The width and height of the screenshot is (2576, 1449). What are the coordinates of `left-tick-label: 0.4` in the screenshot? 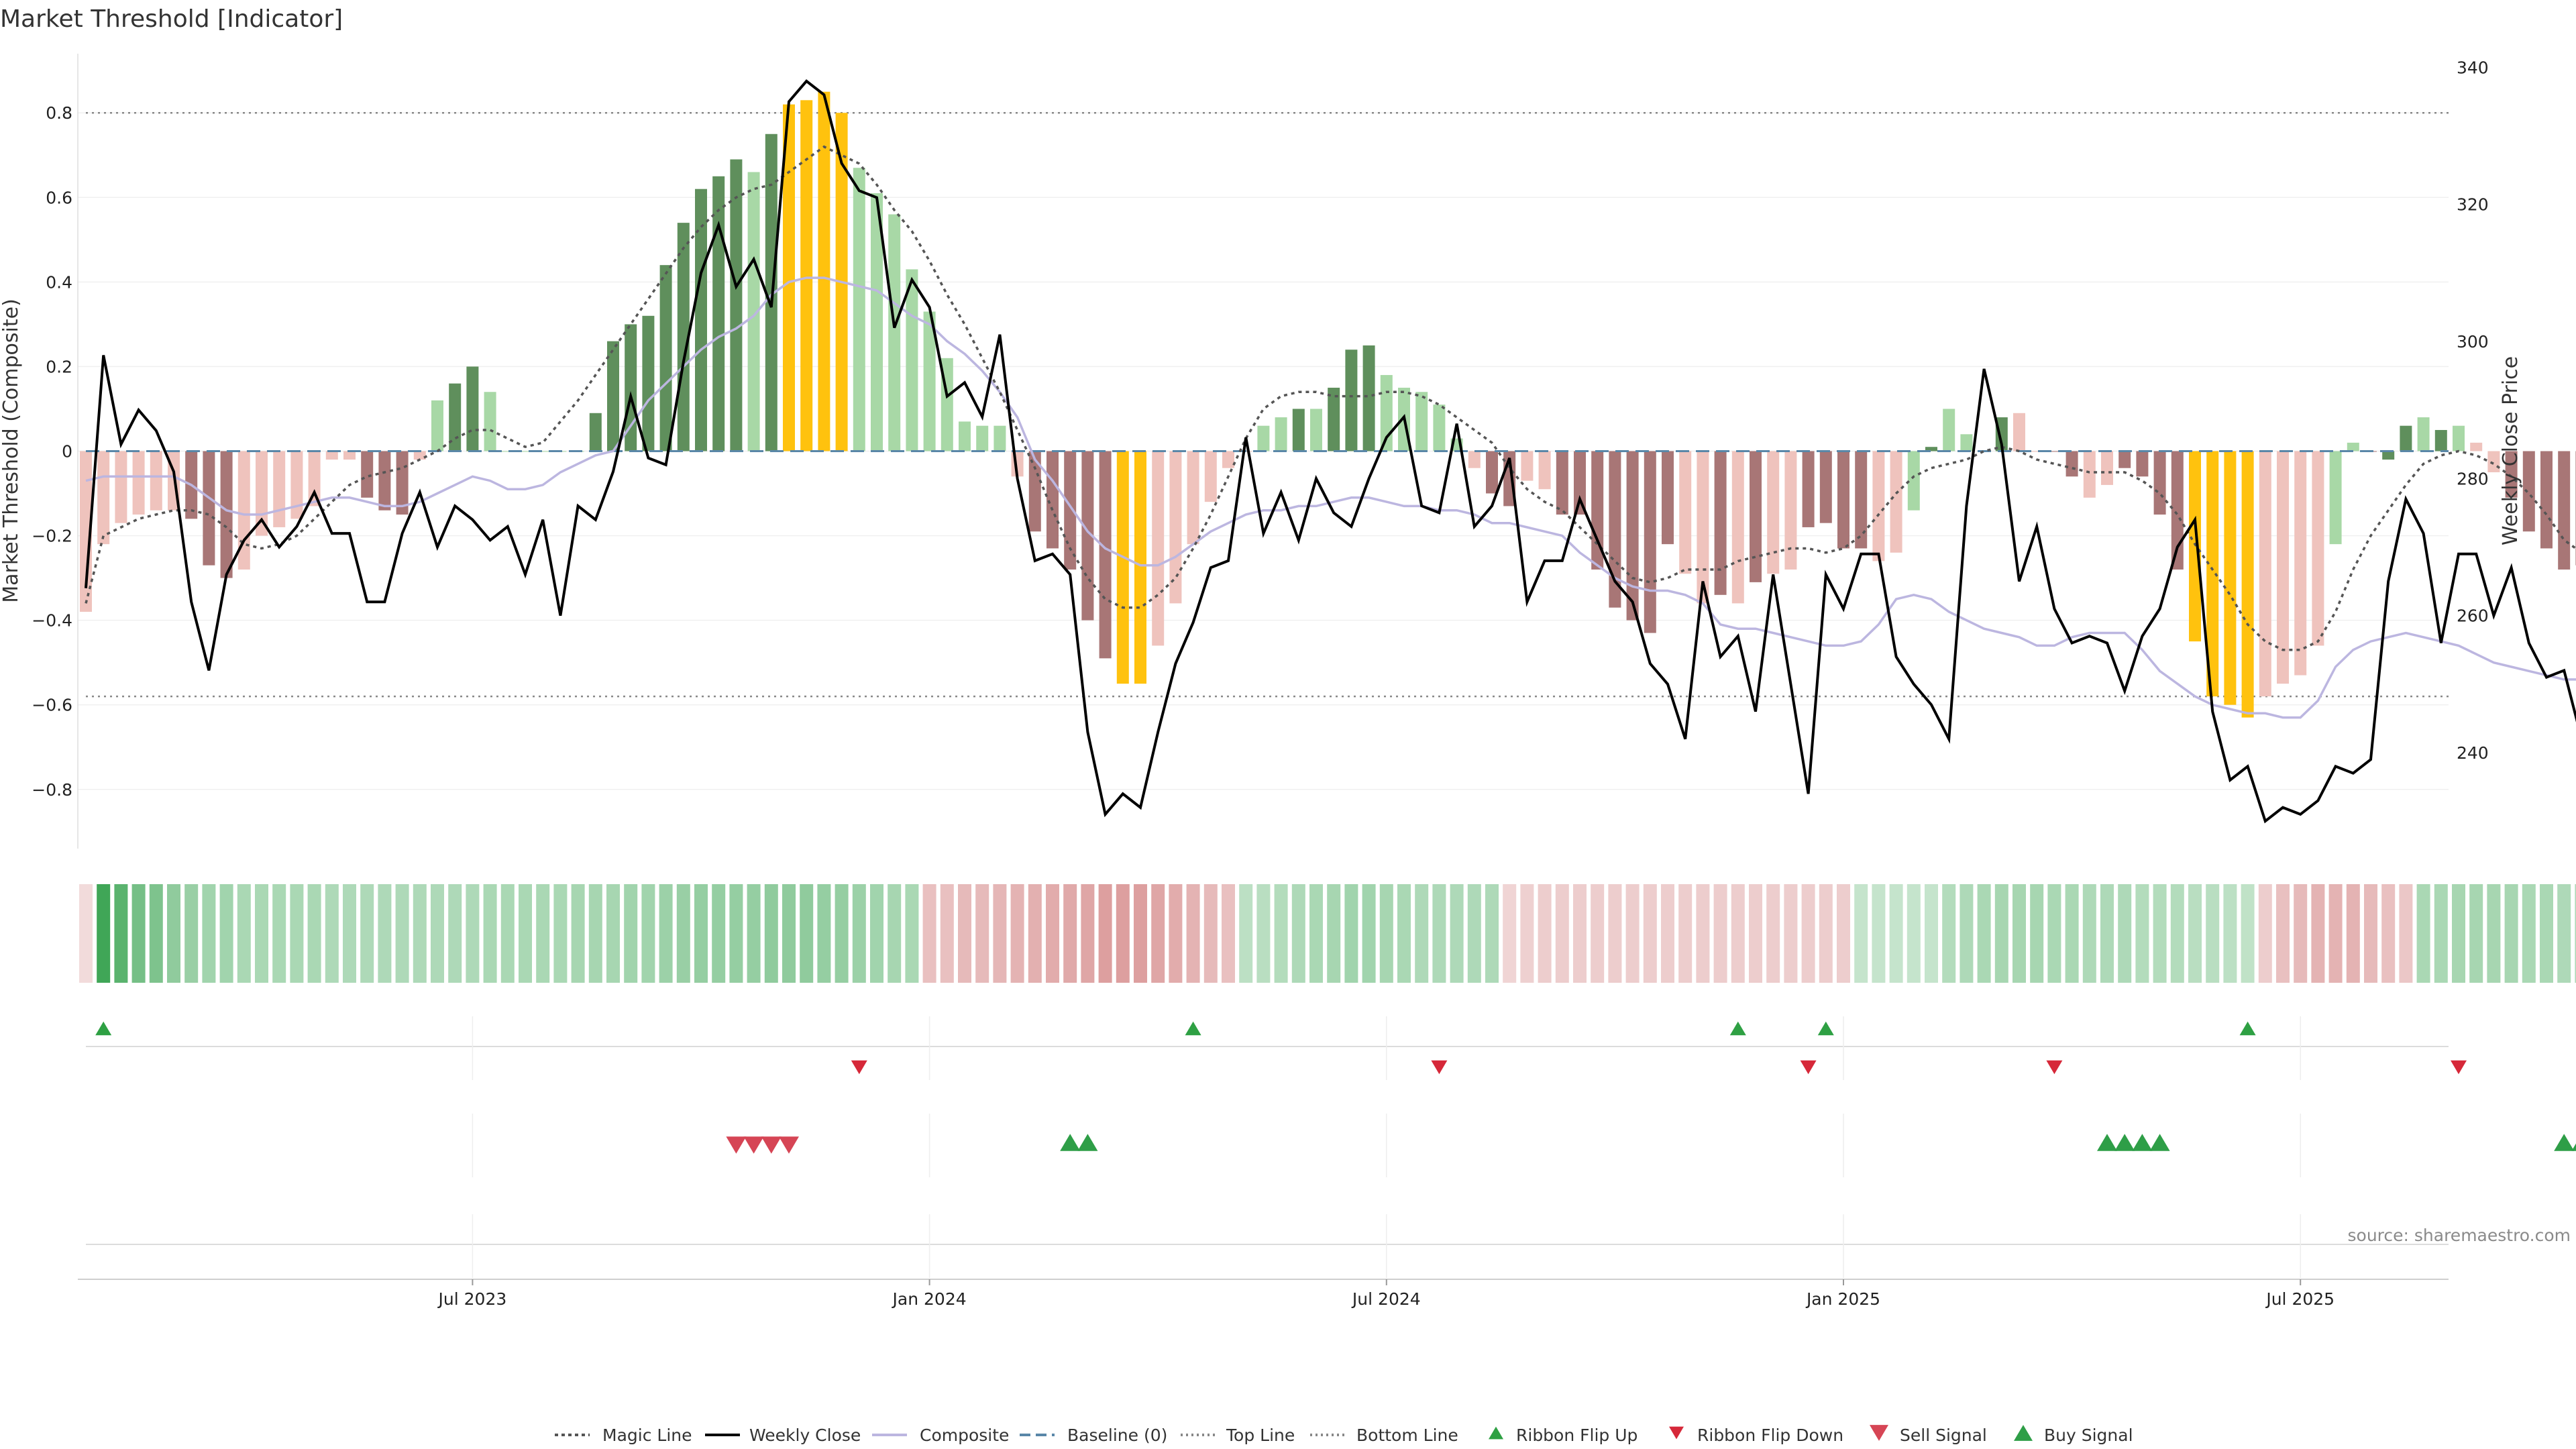 It's located at (59, 282).